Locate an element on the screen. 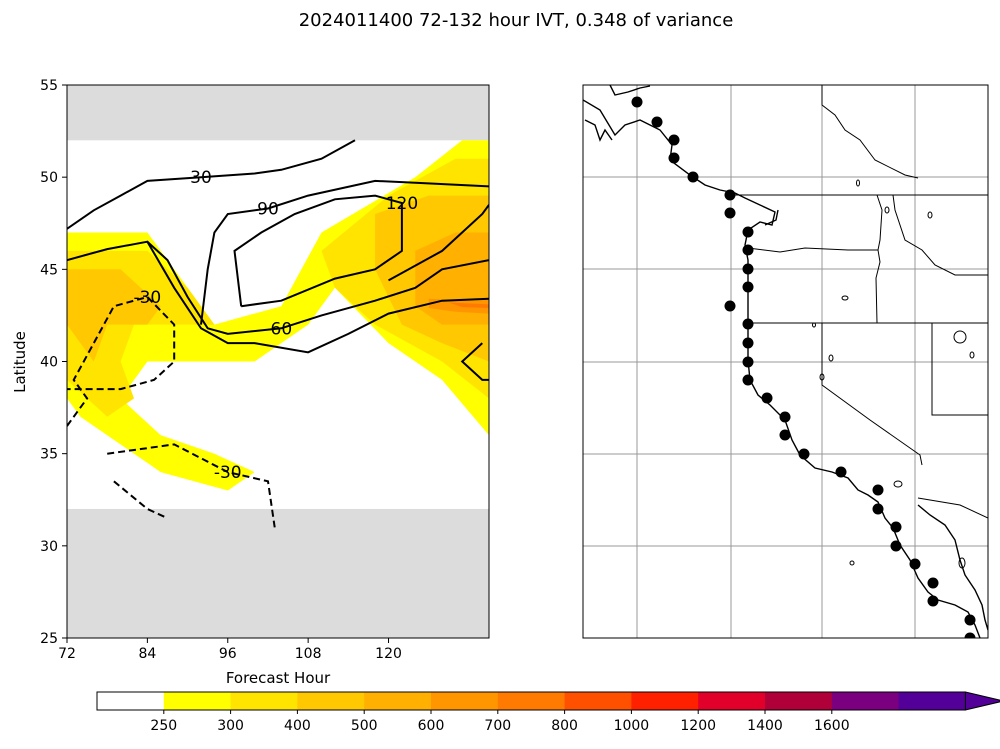 This screenshot has width=1000, height=749. y-tick-label: 50 is located at coordinates (49, 178).